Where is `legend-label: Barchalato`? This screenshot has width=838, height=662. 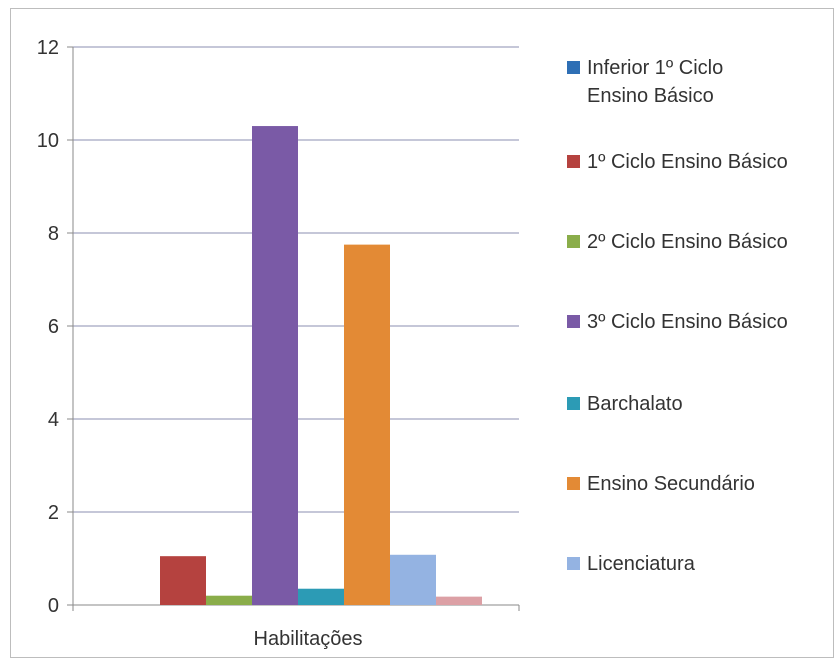
legend-label: Barchalato is located at coordinates (635, 404).